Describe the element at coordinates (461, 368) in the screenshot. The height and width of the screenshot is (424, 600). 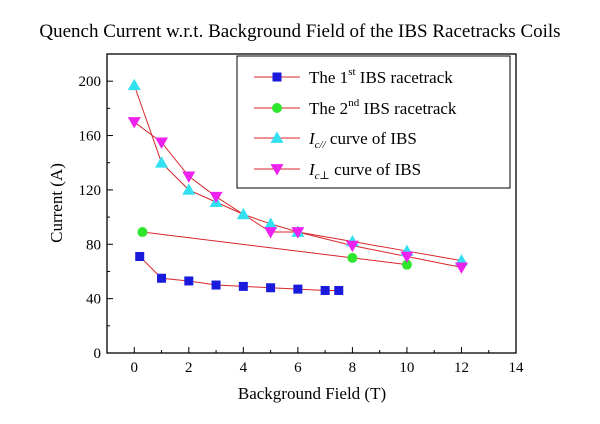
I see `x-tick-label: 12` at that location.